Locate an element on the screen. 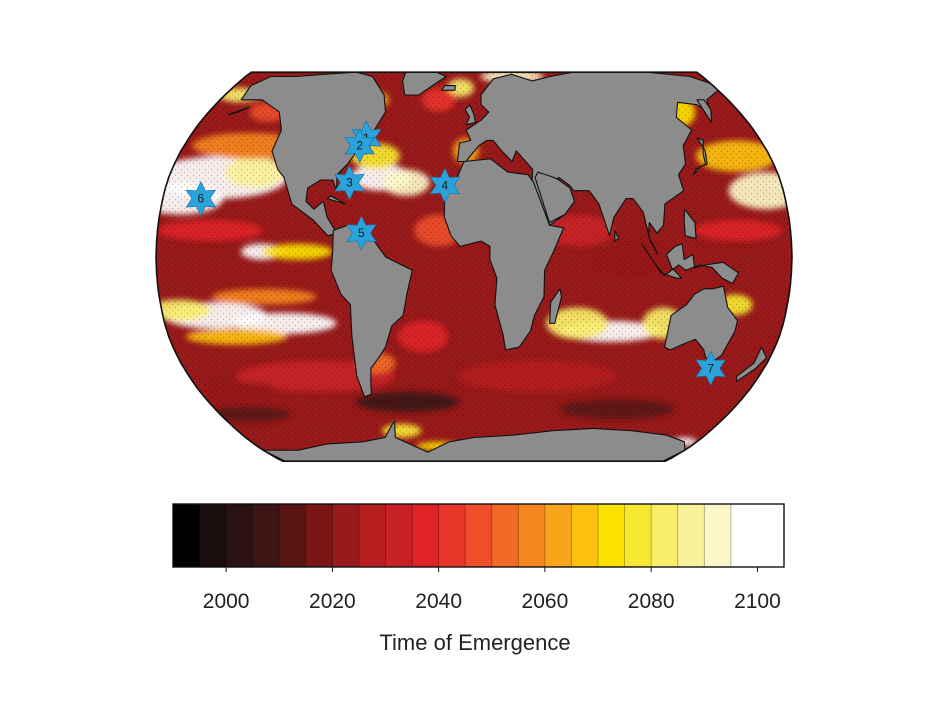 The image size is (937, 706). arabia-land is located at coordinates (555, 197).